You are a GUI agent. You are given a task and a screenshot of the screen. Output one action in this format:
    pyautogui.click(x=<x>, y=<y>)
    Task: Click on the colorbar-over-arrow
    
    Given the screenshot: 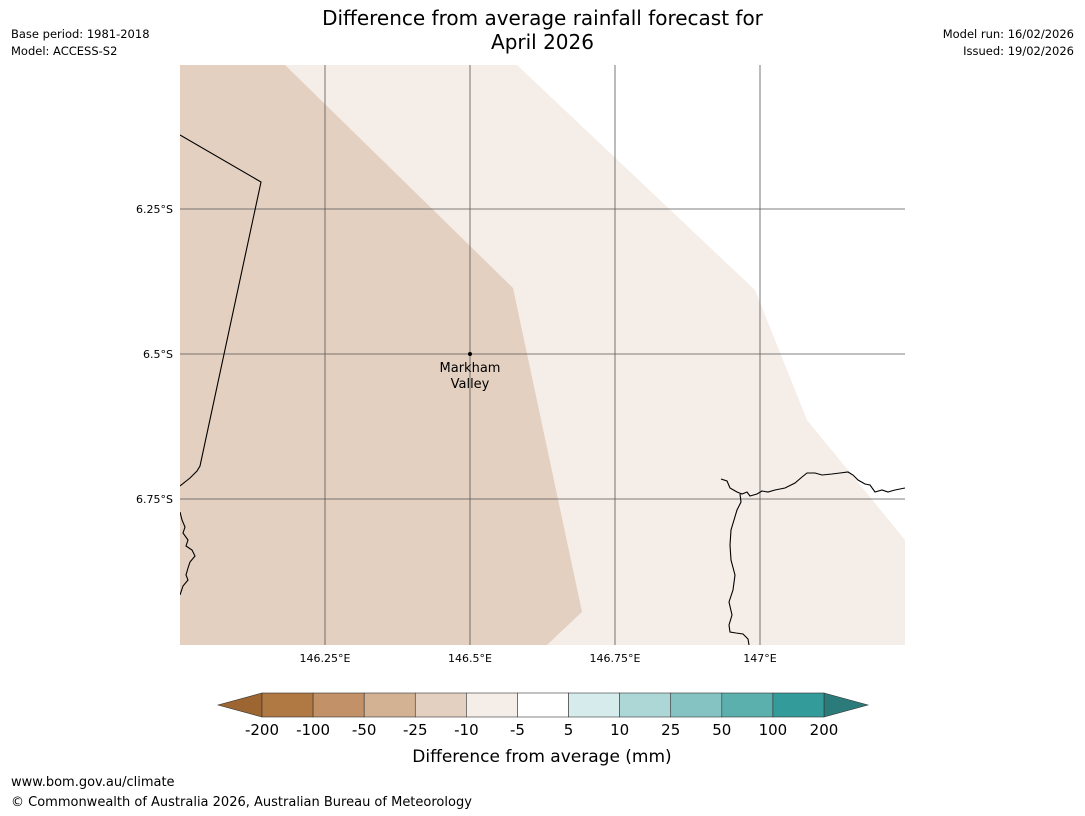 What is the action you would take?
    pyautogui.click(x=846, y=705)
    